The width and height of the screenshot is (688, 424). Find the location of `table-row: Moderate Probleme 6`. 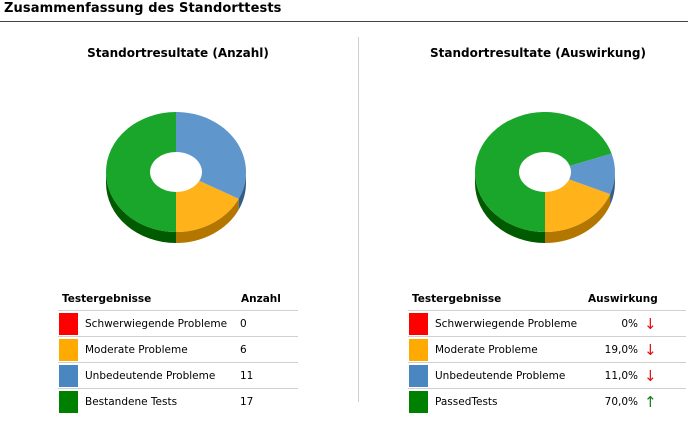

table-row: Moderate Probleme 6 is located at coordinates (178, 349).